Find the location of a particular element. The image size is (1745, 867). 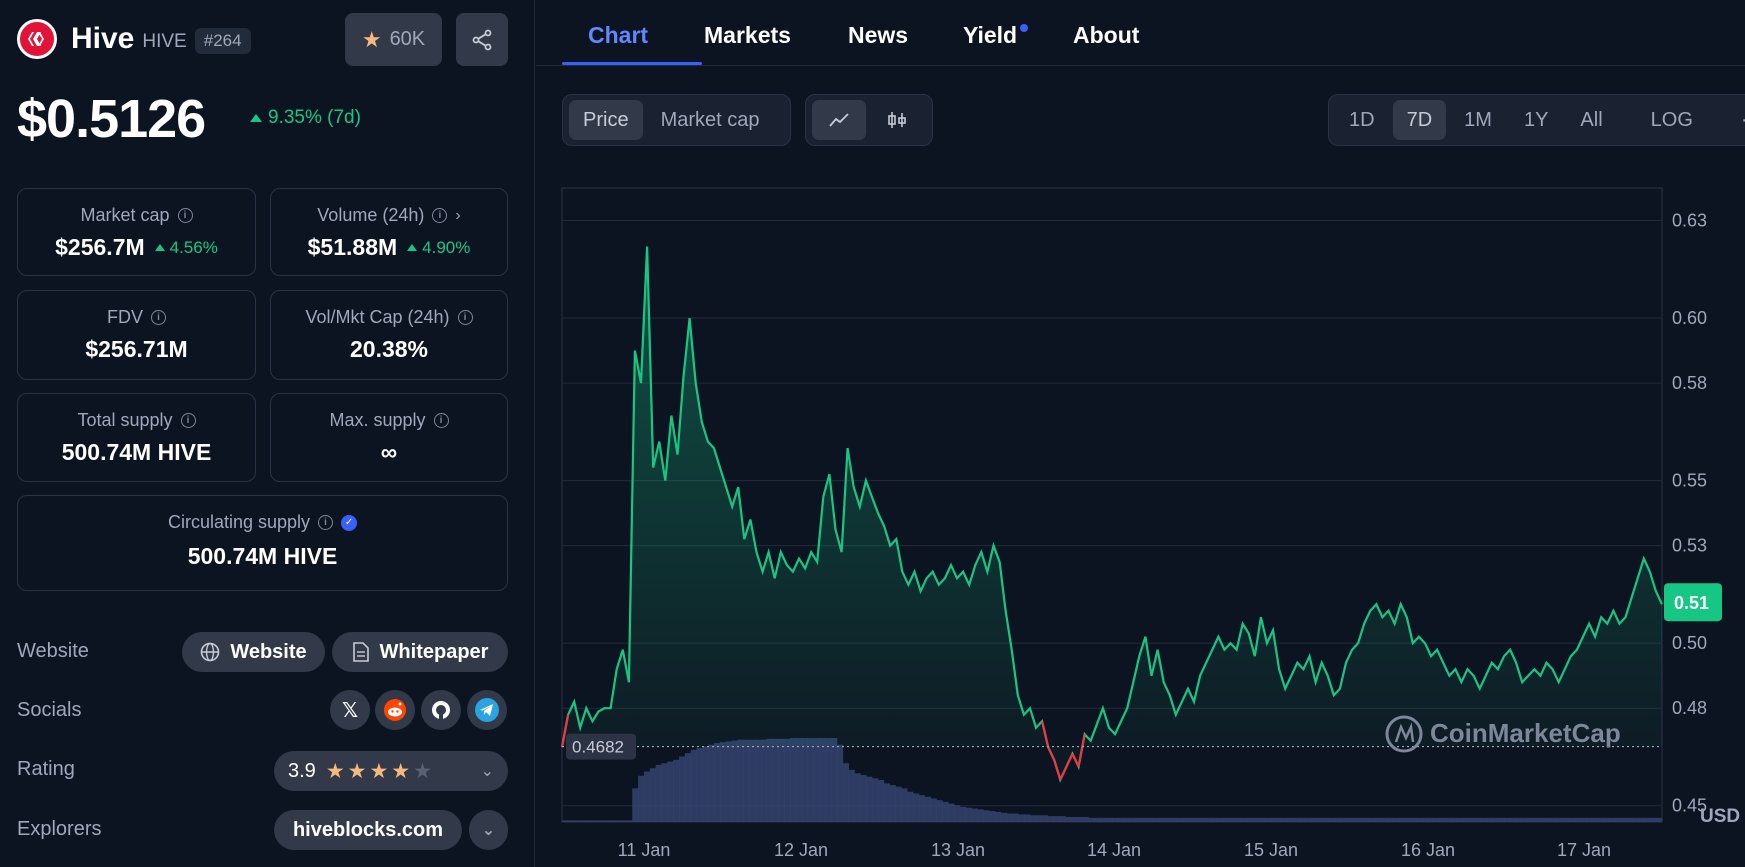

github-button is located at coordinates (441, 710).